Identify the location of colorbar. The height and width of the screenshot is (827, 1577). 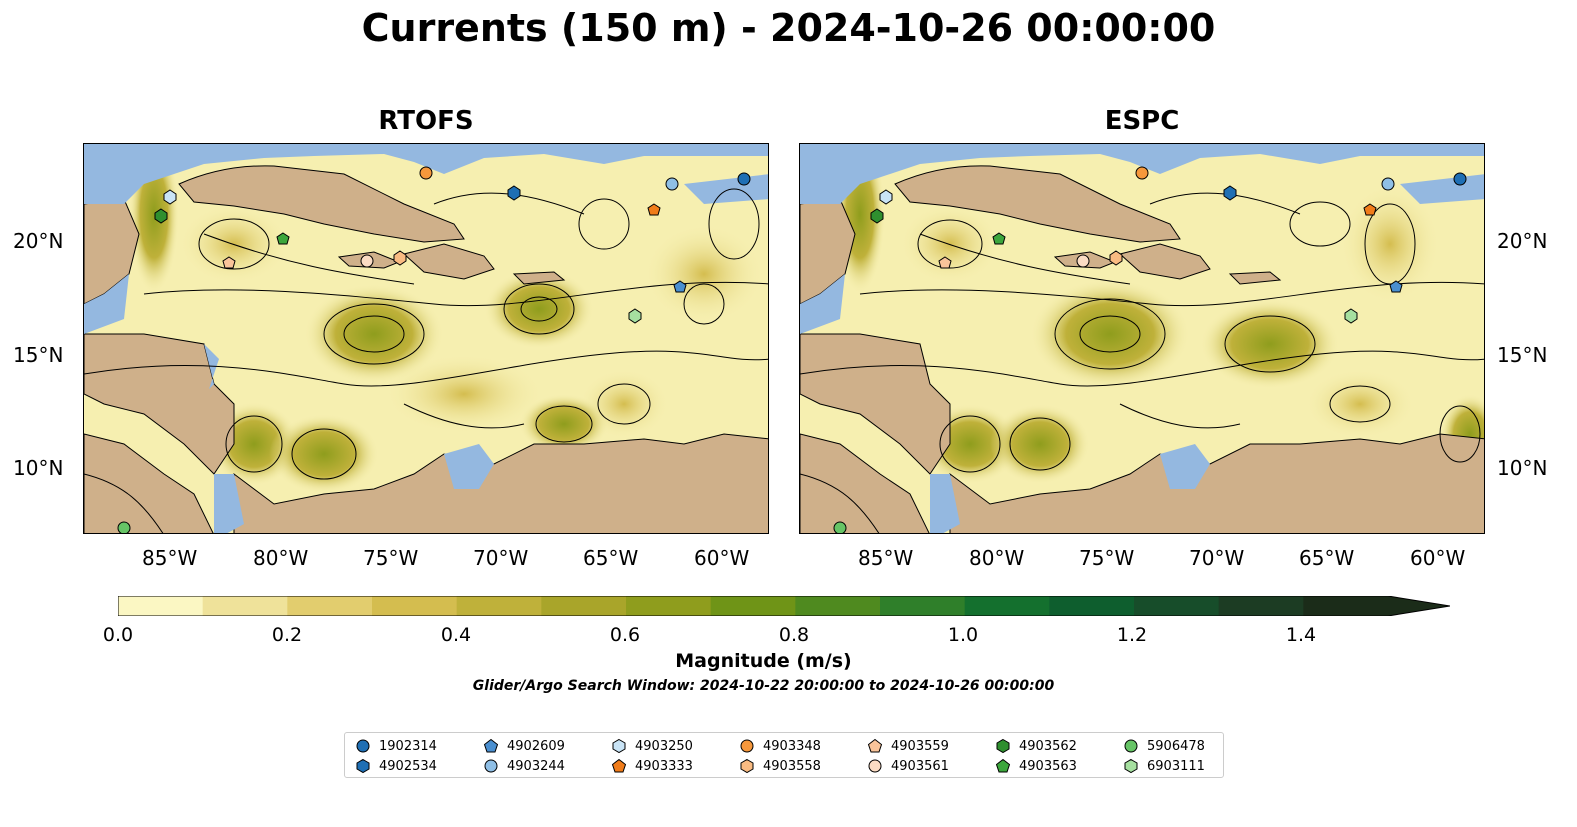
(784, 606).